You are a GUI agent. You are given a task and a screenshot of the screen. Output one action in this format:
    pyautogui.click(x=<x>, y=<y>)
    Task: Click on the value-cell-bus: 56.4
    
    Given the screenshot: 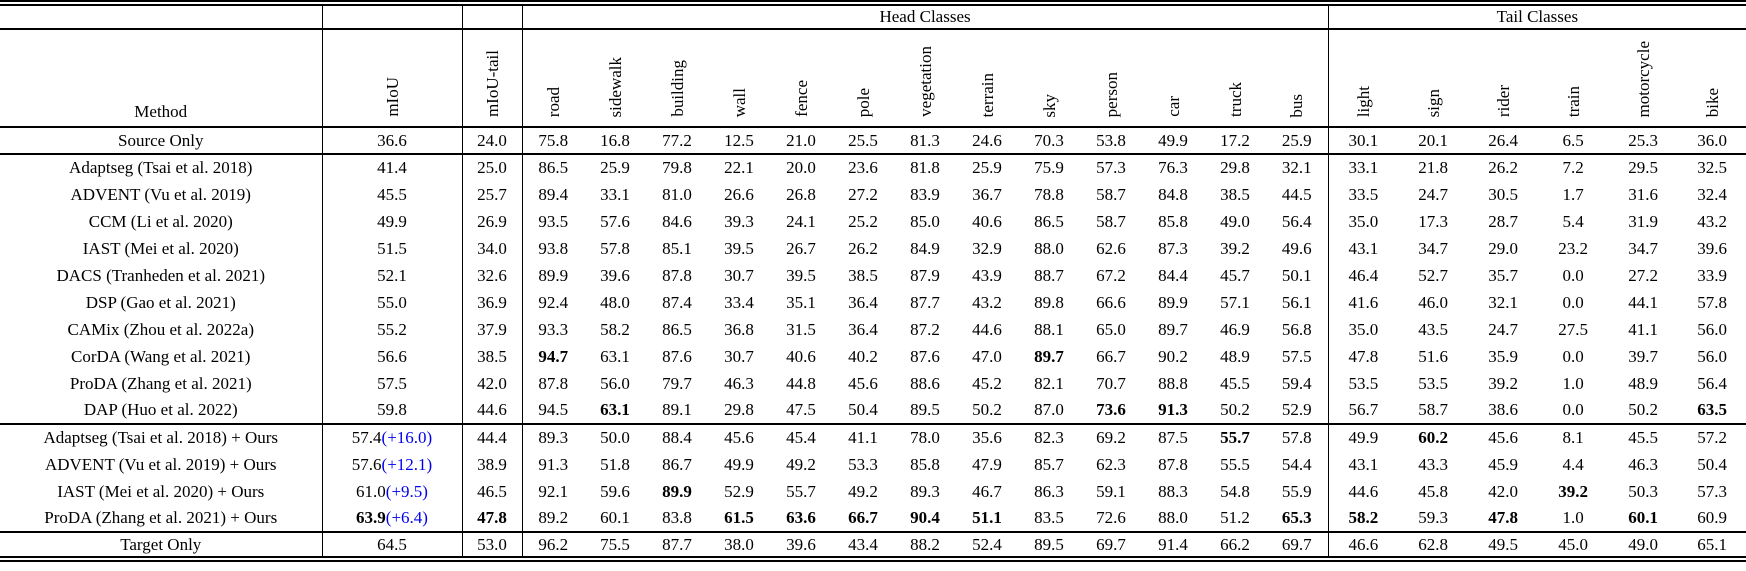 What is the action you would take?
    pyautogui.click(x=1296, y=221)
    